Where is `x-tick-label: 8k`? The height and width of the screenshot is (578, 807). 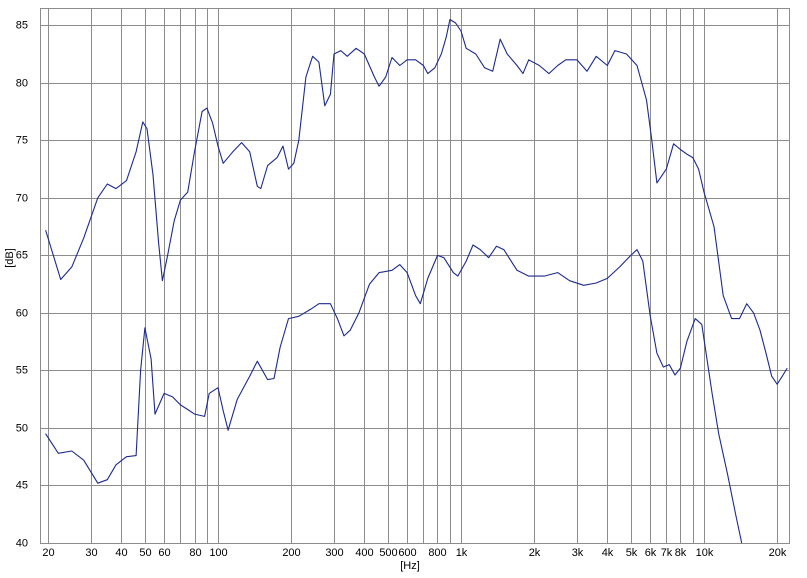
x-tick-label: 8k is located at coordinates (681, 553).